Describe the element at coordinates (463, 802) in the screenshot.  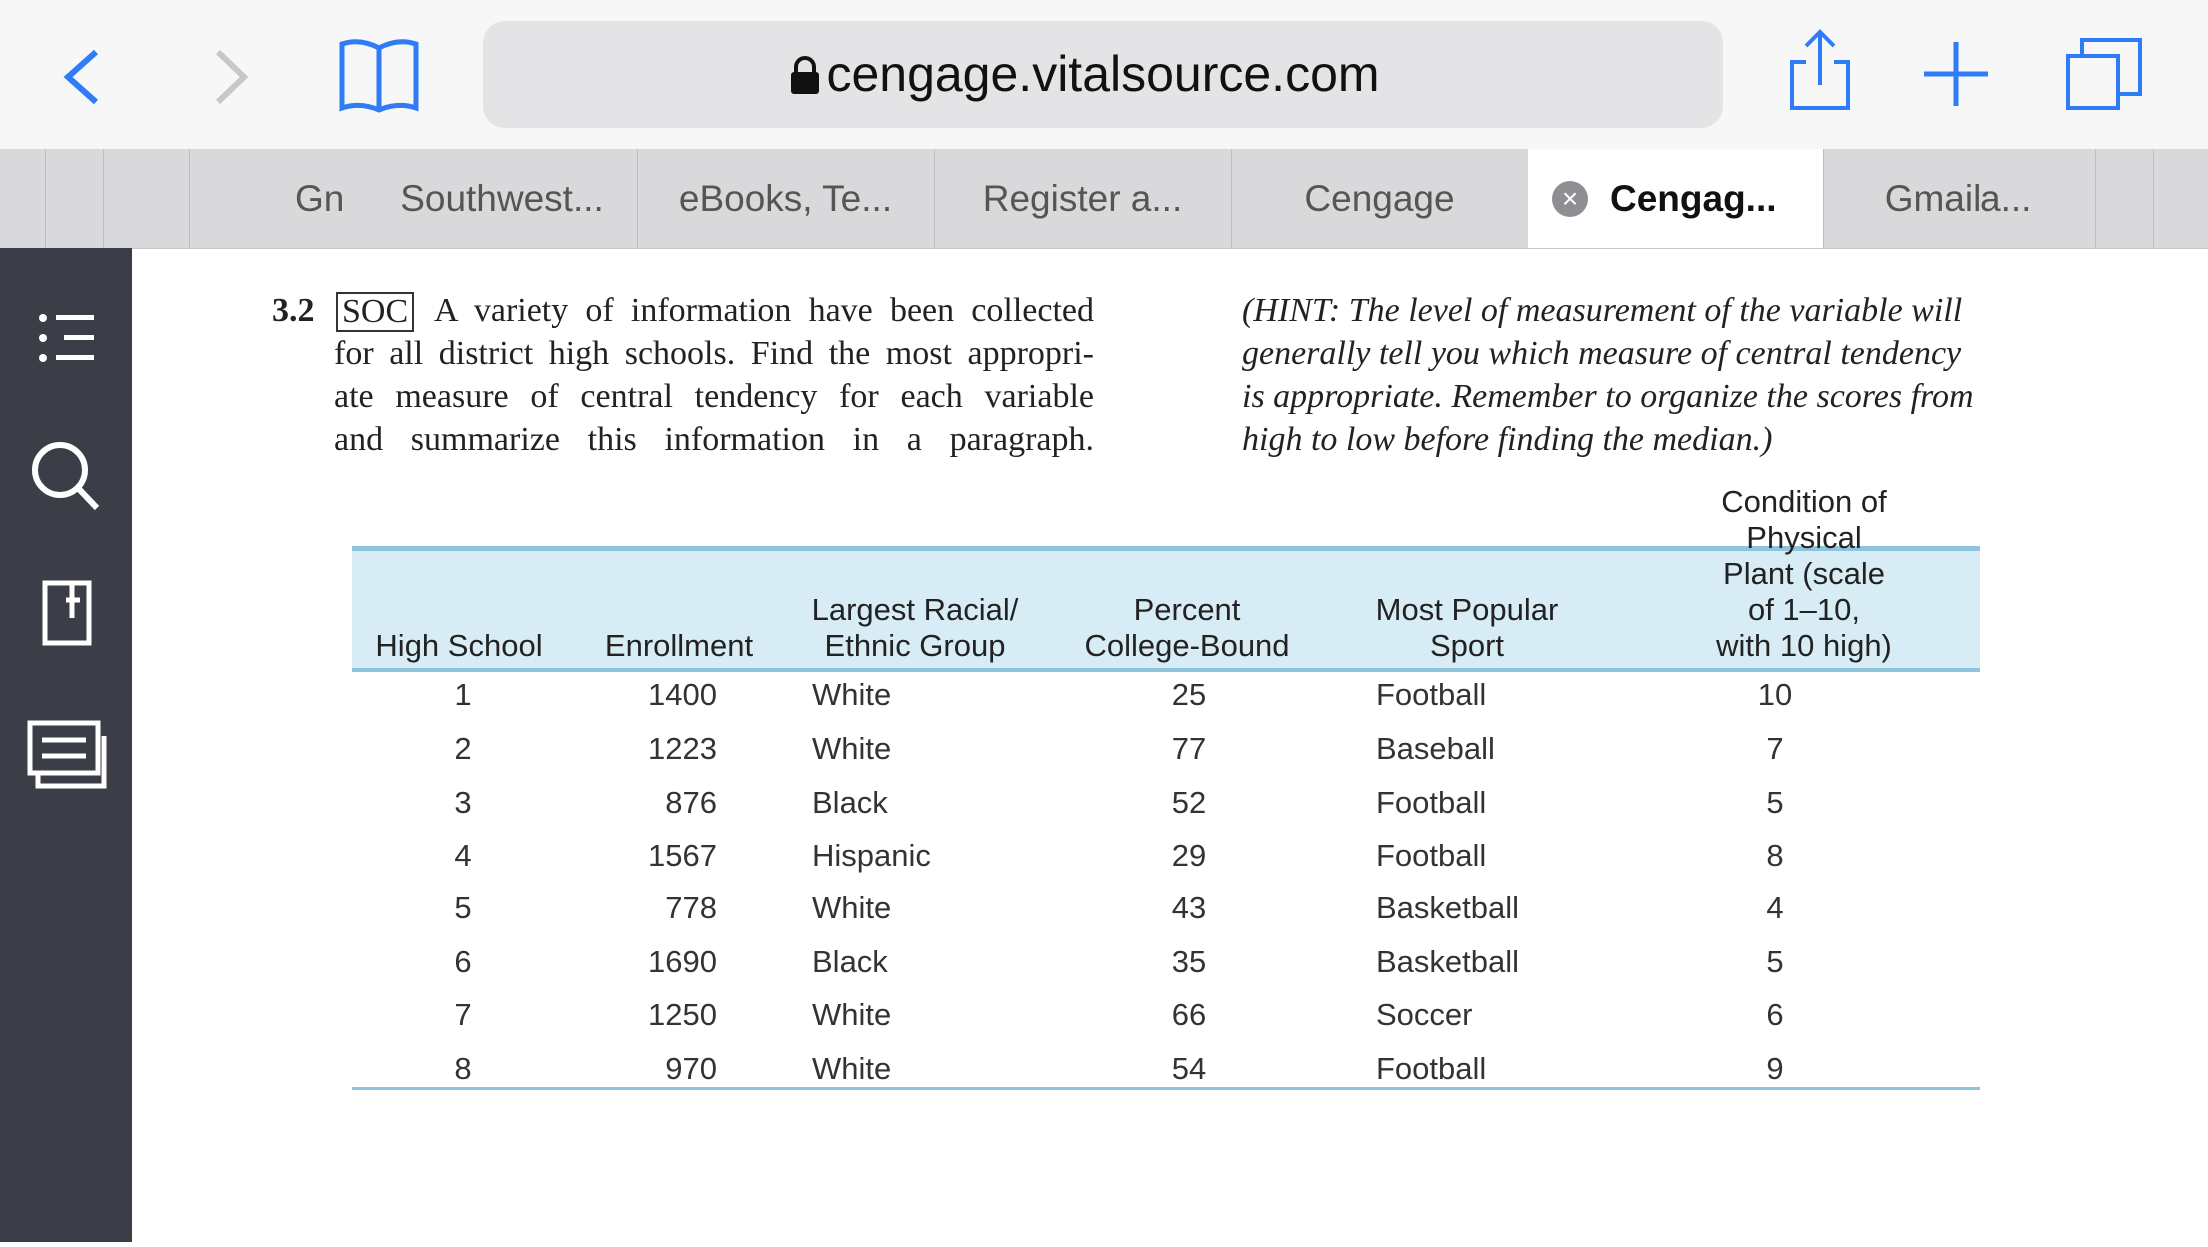
I see `table-cell: 3` at that location.